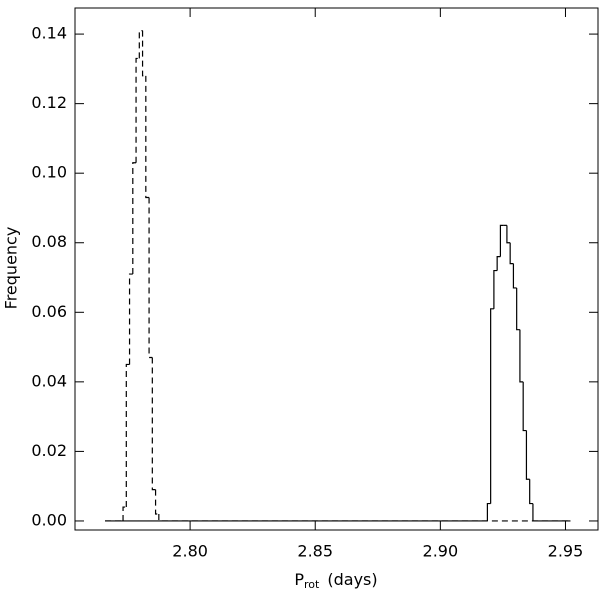 This screenshot has width=600, height=600. What do you see at coordinates (299, 579) in the screenshot?
I see `x-label-main: P` at bounding box center [299, 579].